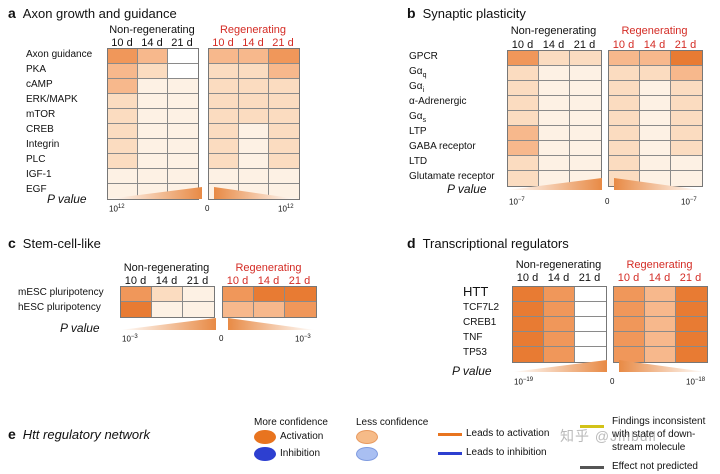 This screenshot has height=474, width=720. What do you see at coordinates (506, 452) in the screenshot?
I see `leads-to-inhibition-label: Leads to inhibition` at bounding box center [506, 452].